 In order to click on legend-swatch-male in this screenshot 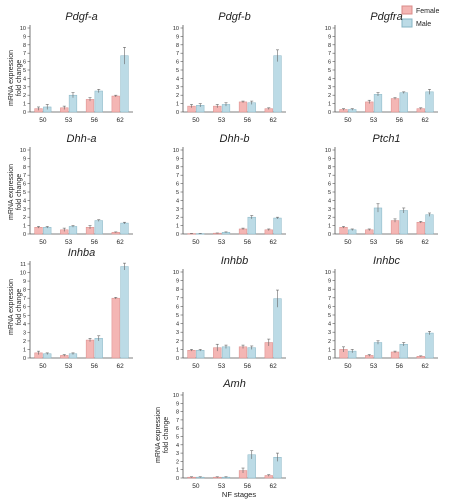, I will do `click(407, 23)`.